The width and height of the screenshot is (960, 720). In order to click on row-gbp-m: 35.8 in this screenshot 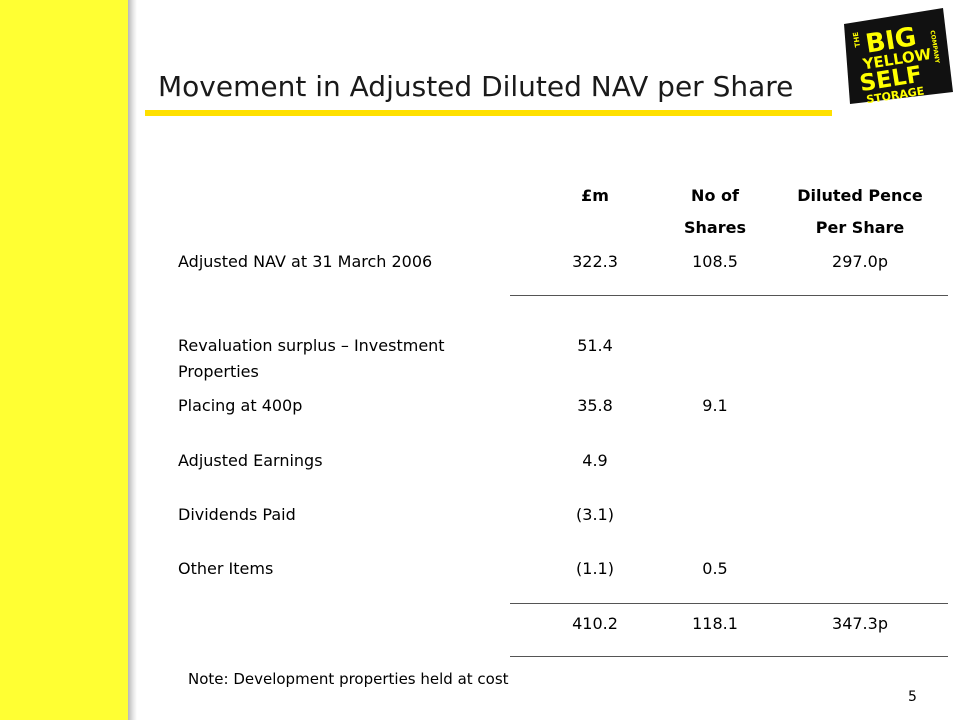, I will do `click(595, 405)`.